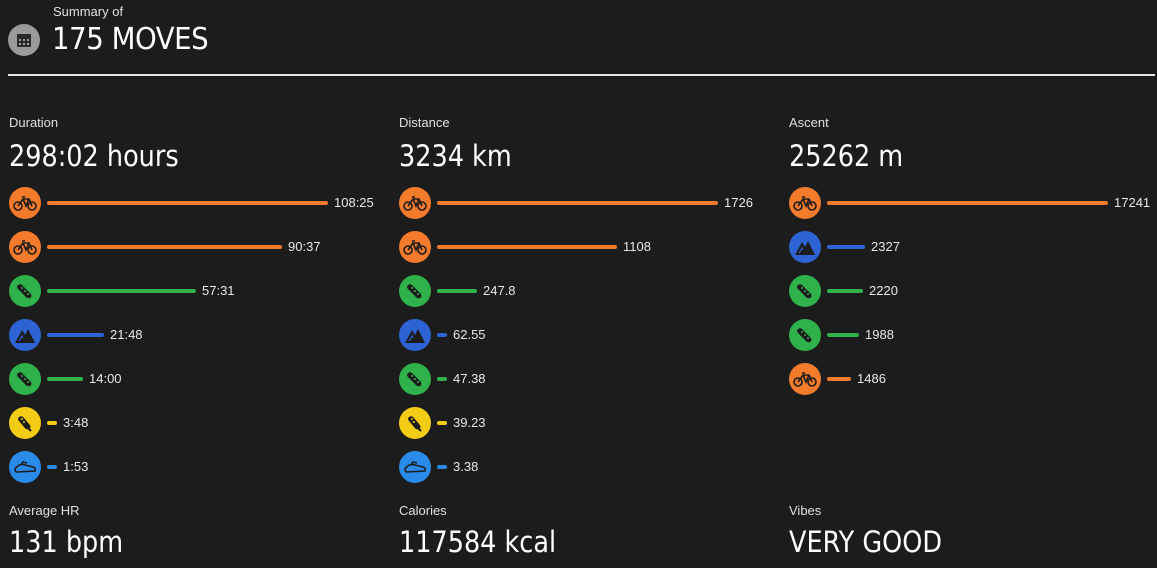 This screenshot has width=1157, height=568. I want to click on duration-total: 298:02 hours, so click(94, 156).